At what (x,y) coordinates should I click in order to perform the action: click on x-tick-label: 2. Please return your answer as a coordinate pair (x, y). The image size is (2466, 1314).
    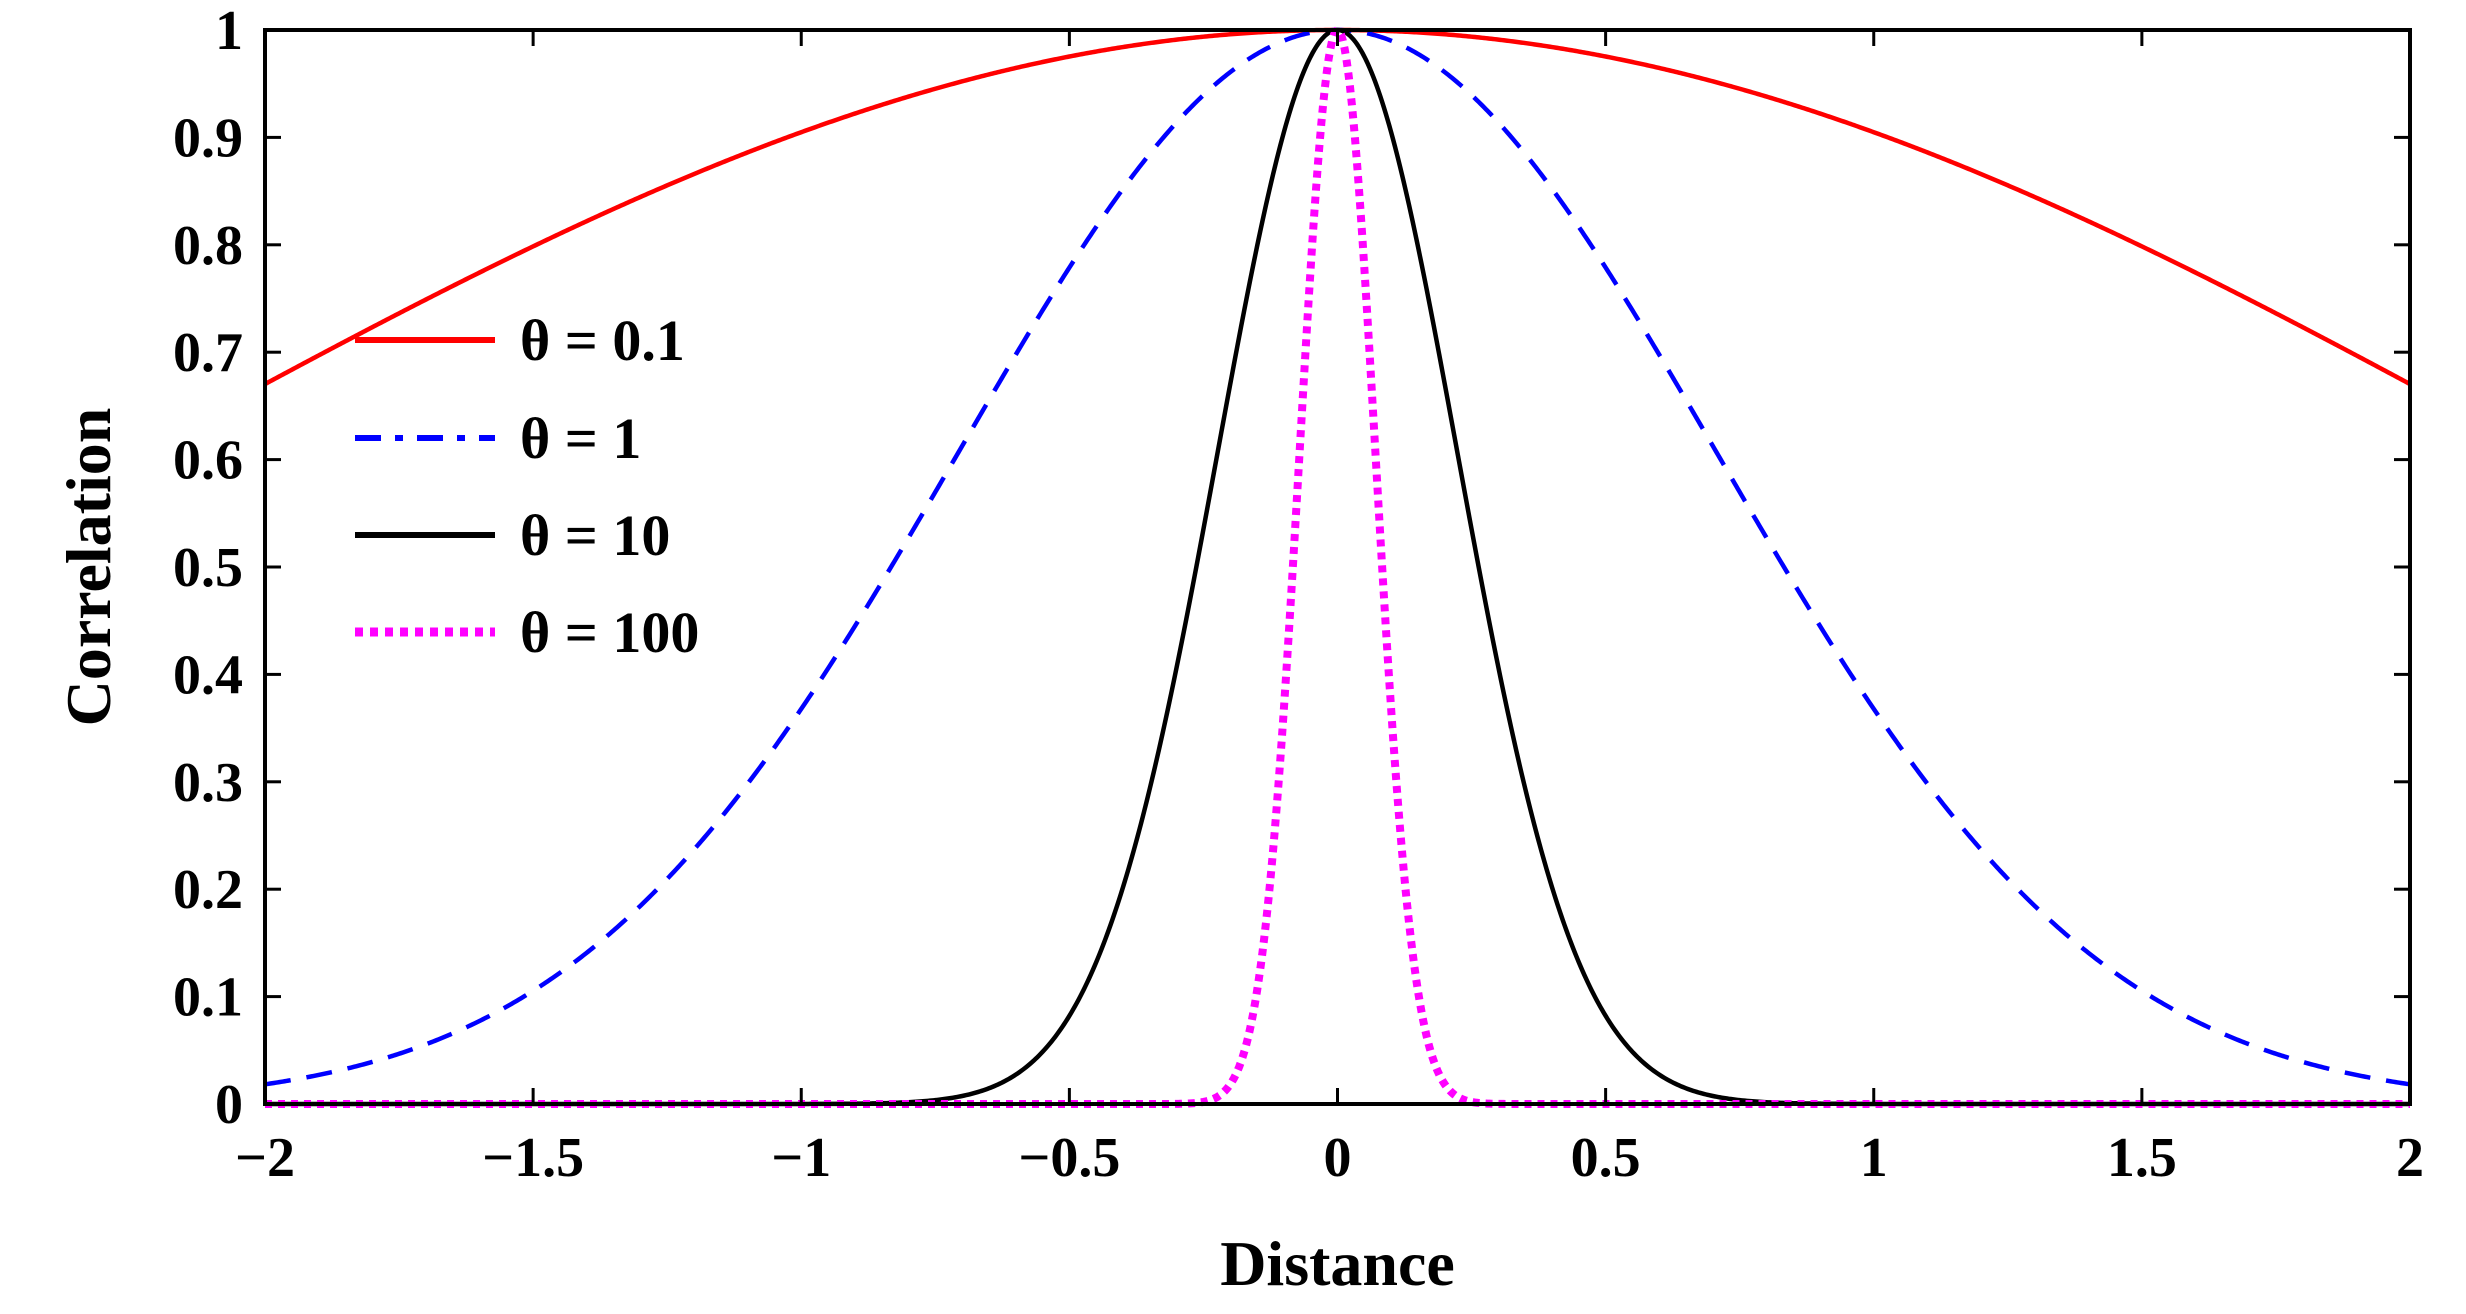
    Looking at the image, I should click on (2410, 1158).